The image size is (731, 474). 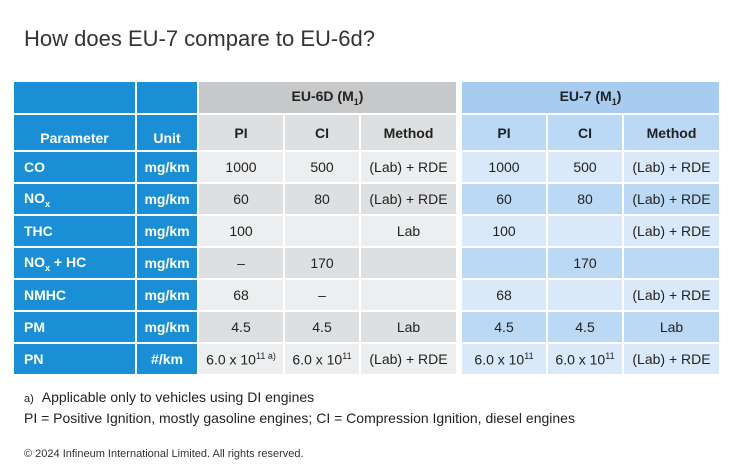 What do you see at coordinates (585, 167) in the screenshot?
I see `eu7-ci-cell: 500` at bounding box center [585, 167].